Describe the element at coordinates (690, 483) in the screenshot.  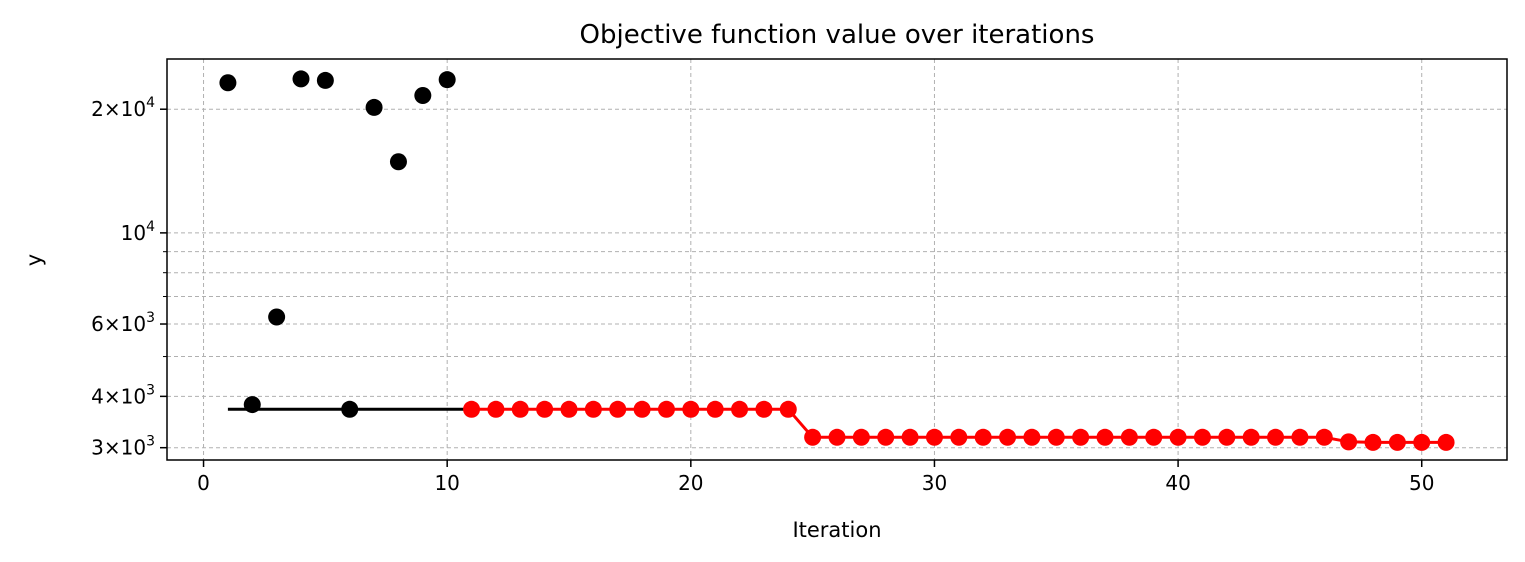
I see `x-tick-label: 20` at that location.